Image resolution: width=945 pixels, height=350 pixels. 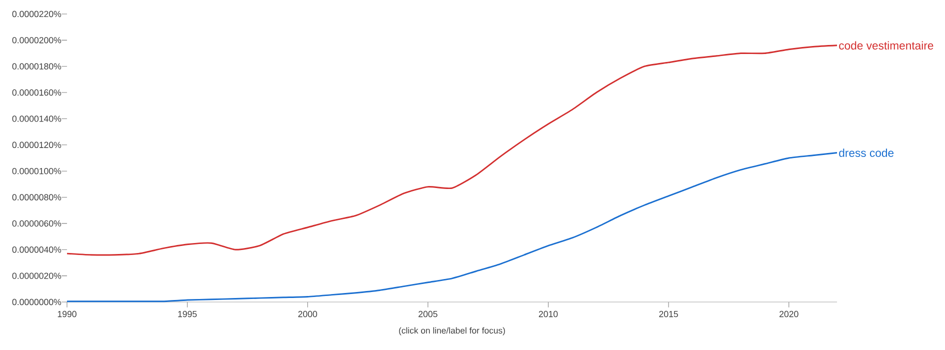 I want to click on y-tick-label: 0.0000080%, so click(x=37, y=197).